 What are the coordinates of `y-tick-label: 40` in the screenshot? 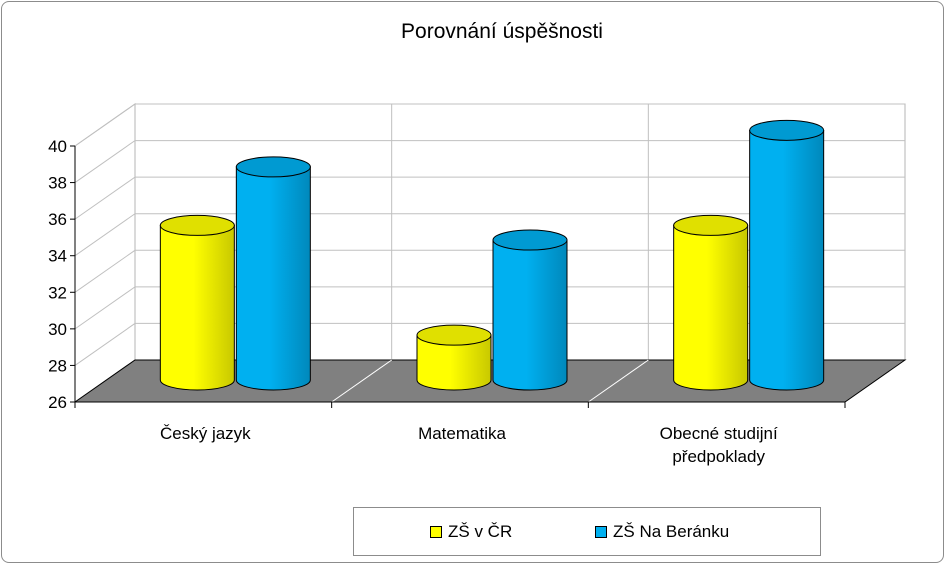 It's located at (57, 146).